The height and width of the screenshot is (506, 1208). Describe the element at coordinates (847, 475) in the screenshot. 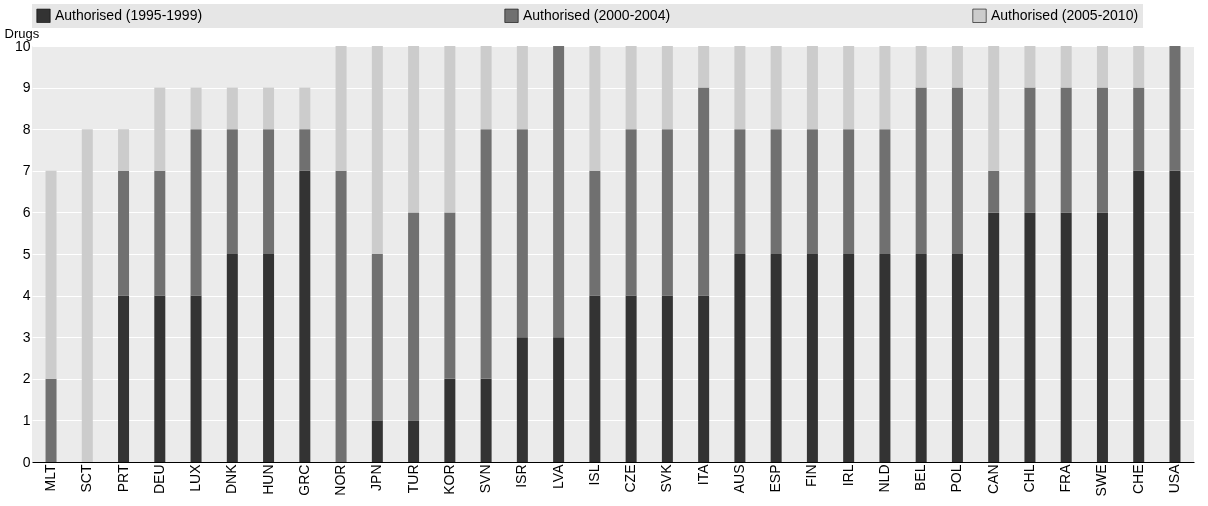

I see `x-tick-label: IRL` at that location.